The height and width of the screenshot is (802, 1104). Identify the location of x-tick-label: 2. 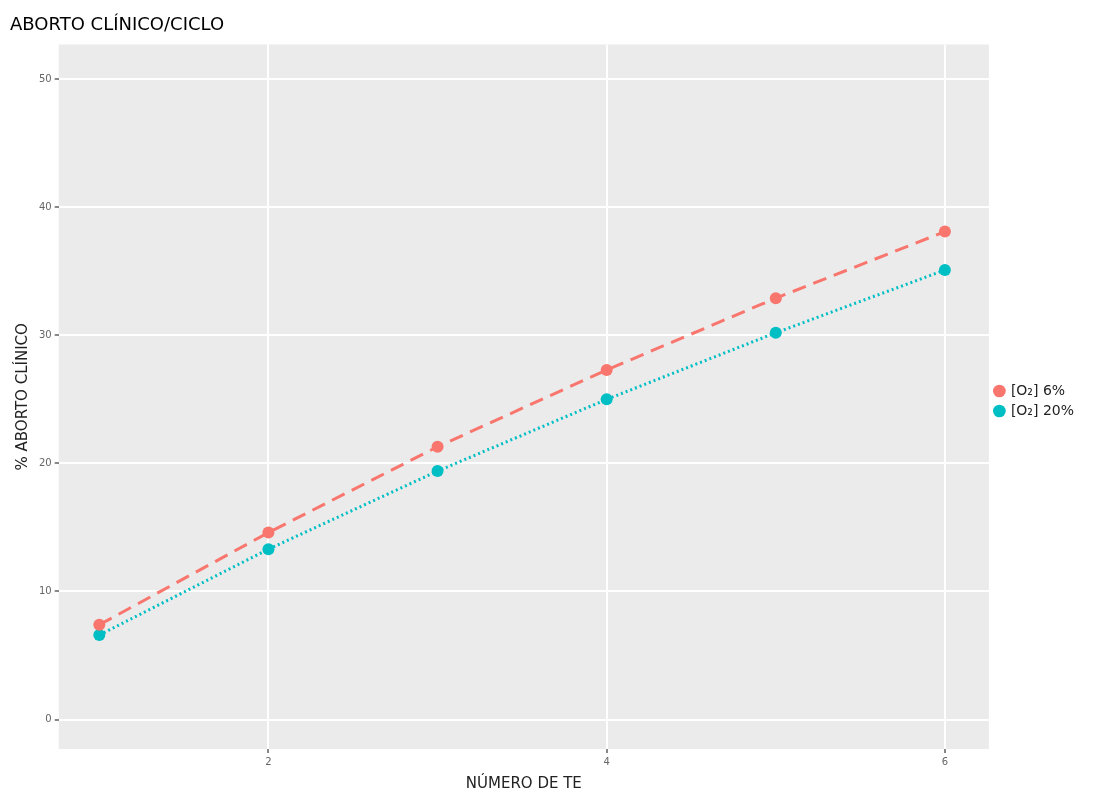
(268, 761).